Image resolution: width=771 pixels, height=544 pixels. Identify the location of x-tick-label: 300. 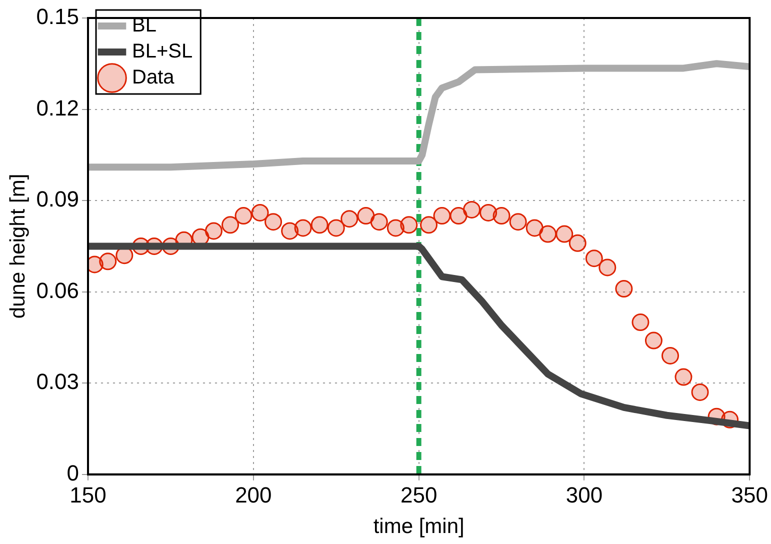
(584, 495).